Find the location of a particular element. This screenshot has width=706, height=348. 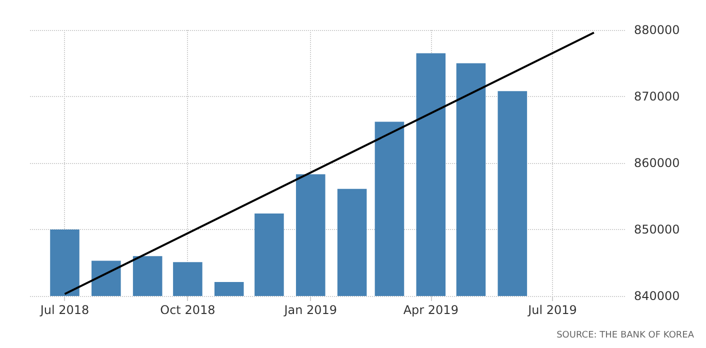

y-tick-label: 870000 is located at coordinates (657, 97).